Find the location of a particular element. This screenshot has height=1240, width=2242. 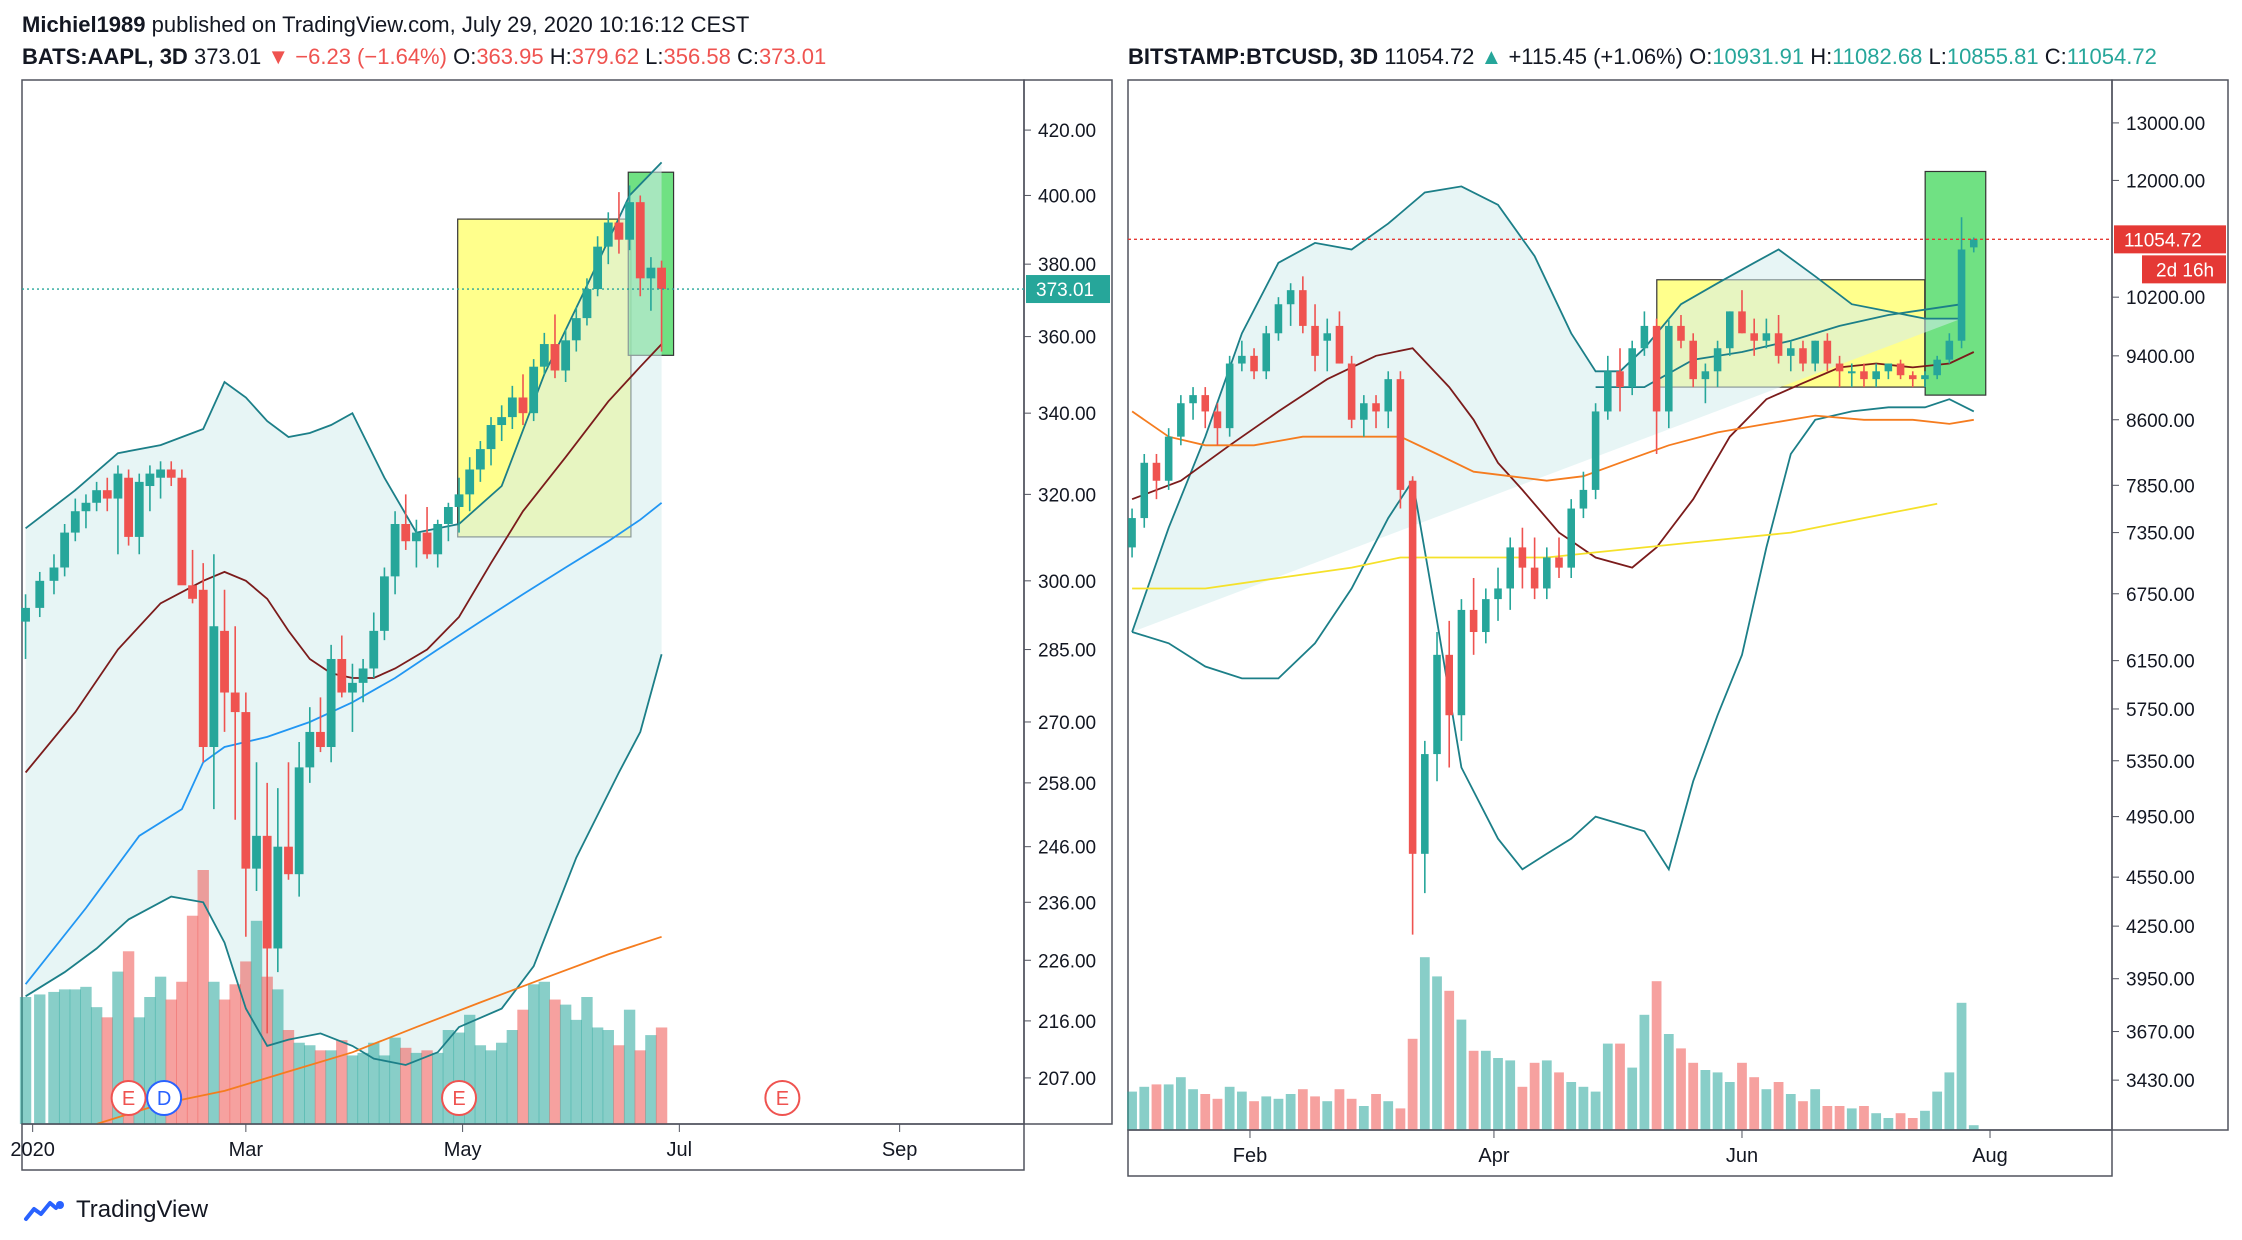

left-last-price: 373.01 is located at coordinates (227, 56).